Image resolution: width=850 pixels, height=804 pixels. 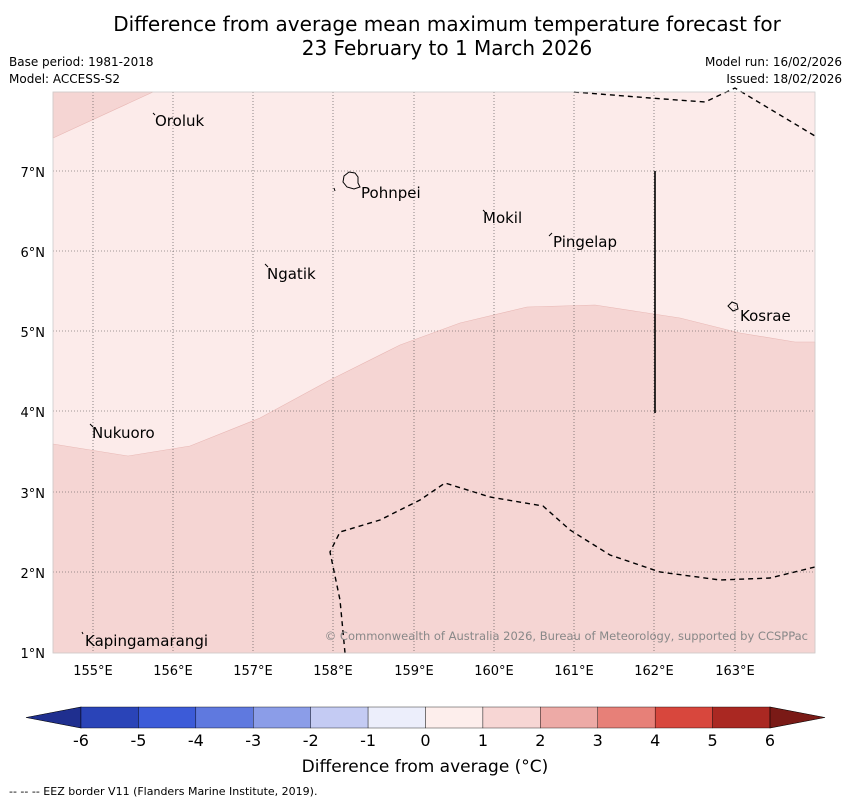 I want to click on lat-tick-4: 4°N, so click(x=33, y=413).